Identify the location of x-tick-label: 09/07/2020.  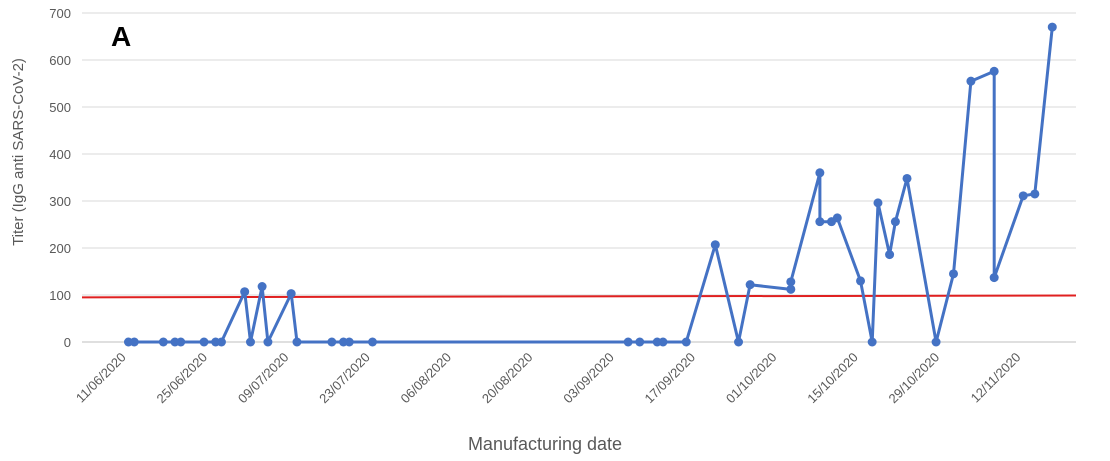
(263, 378).